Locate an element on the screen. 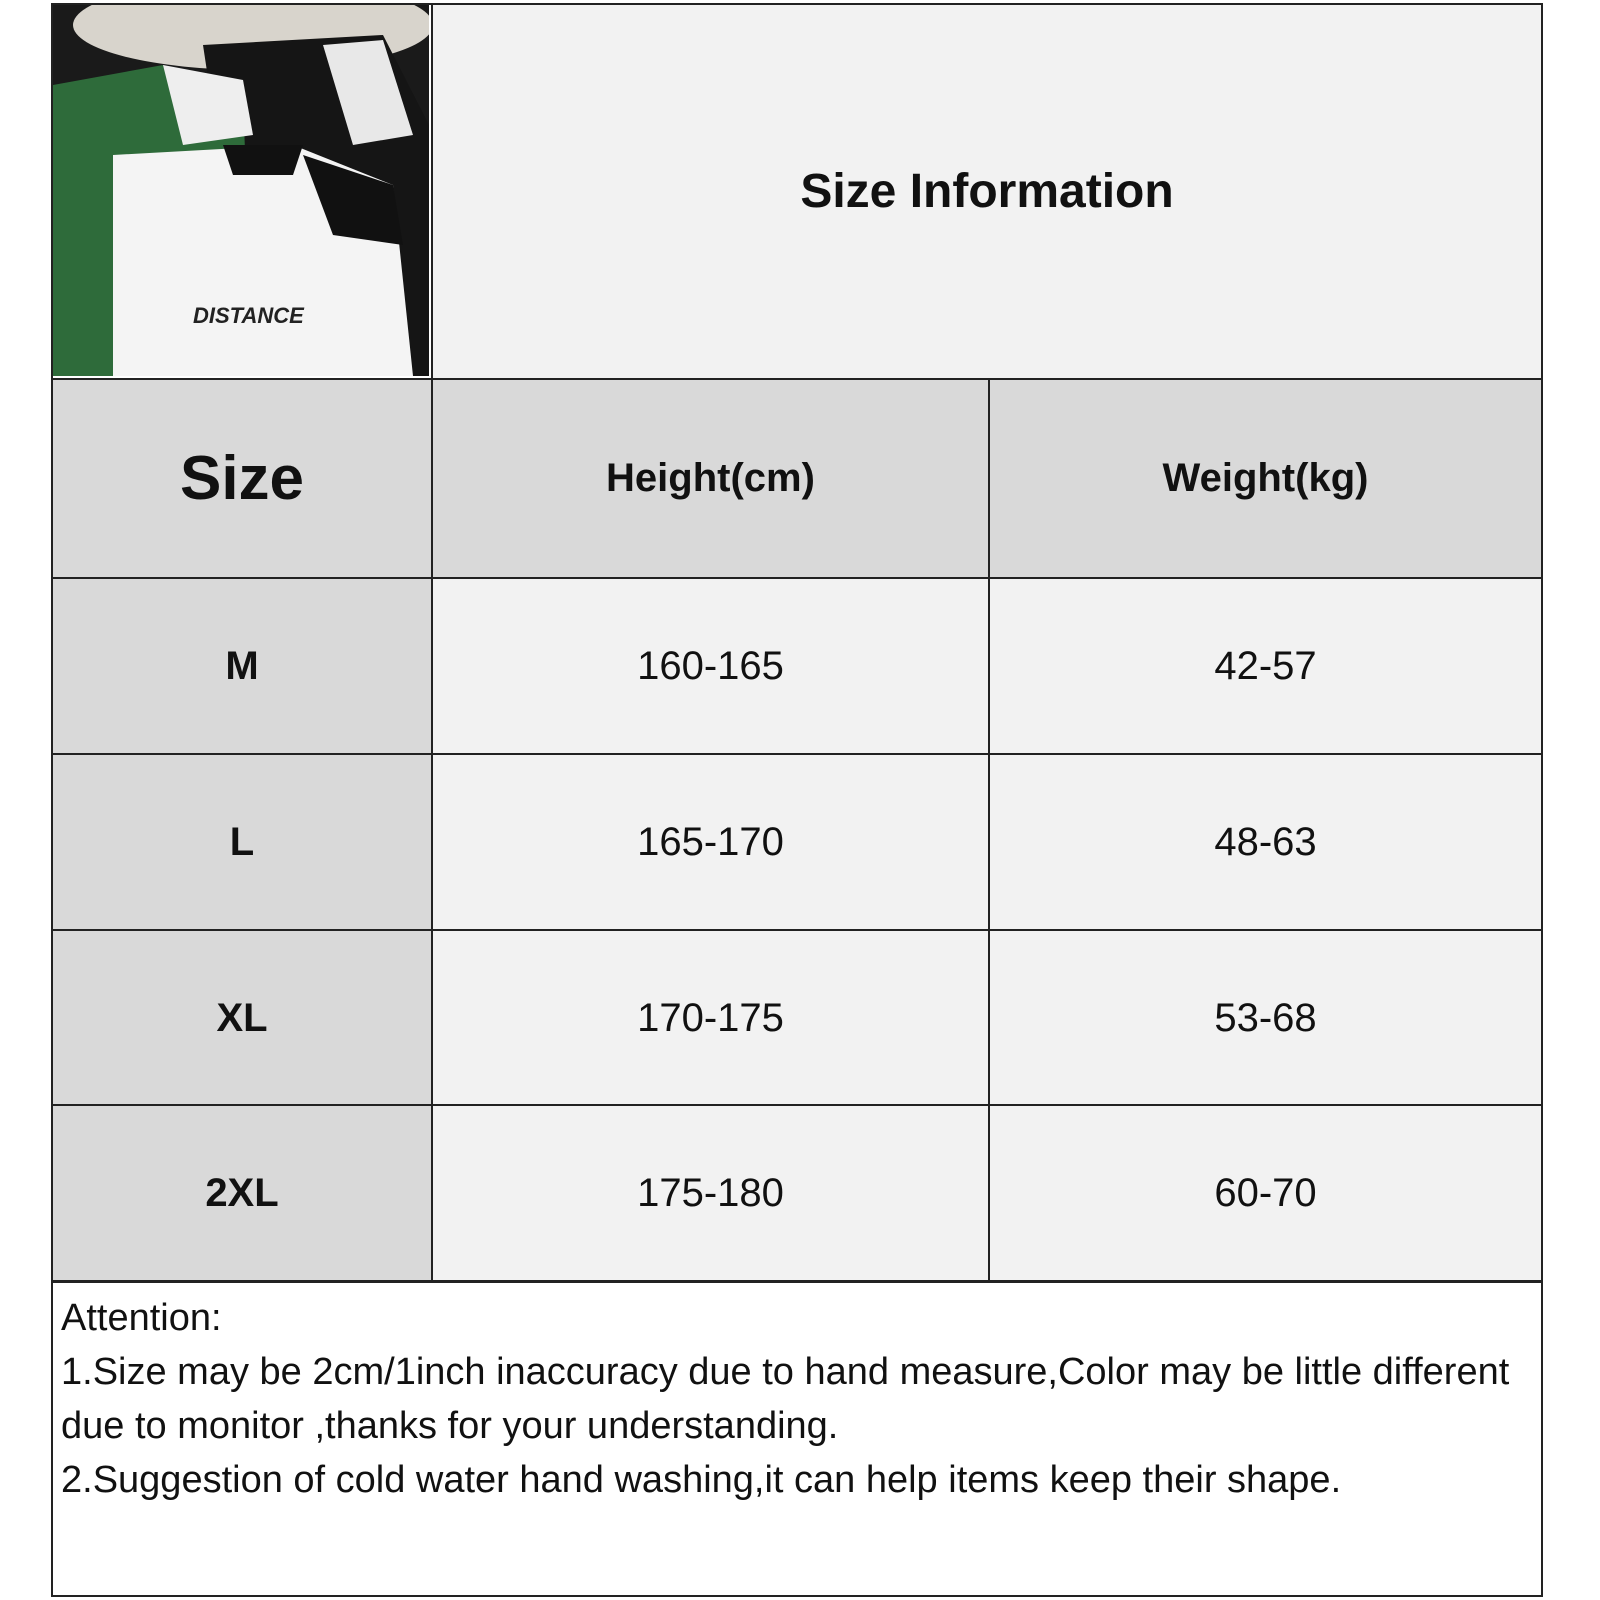 The image size is (1600, 1600). height-value: 165-170 is located at coordinates (710, 841).